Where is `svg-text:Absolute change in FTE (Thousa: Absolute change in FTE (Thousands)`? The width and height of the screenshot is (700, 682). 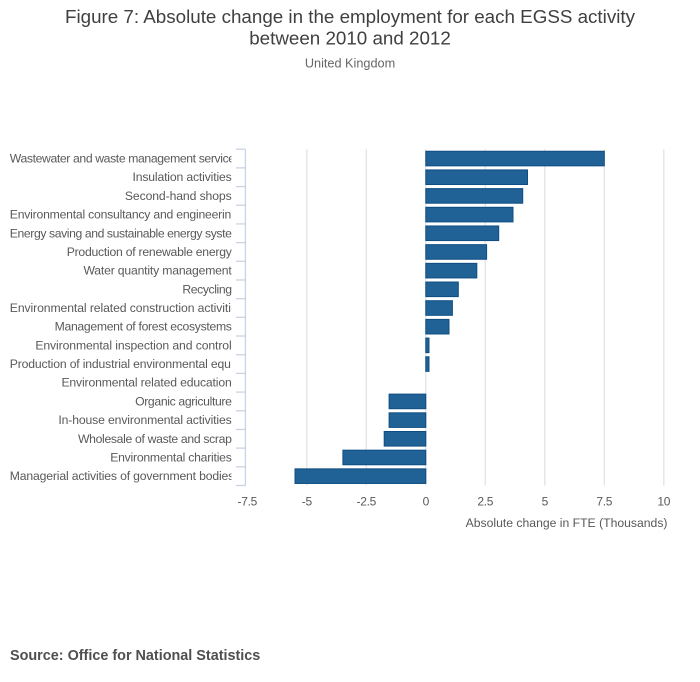 svg-text:Absolute change in FTE (Thousa: Absolute change in FTE (Thousands) is located at coordinates (567, 523).